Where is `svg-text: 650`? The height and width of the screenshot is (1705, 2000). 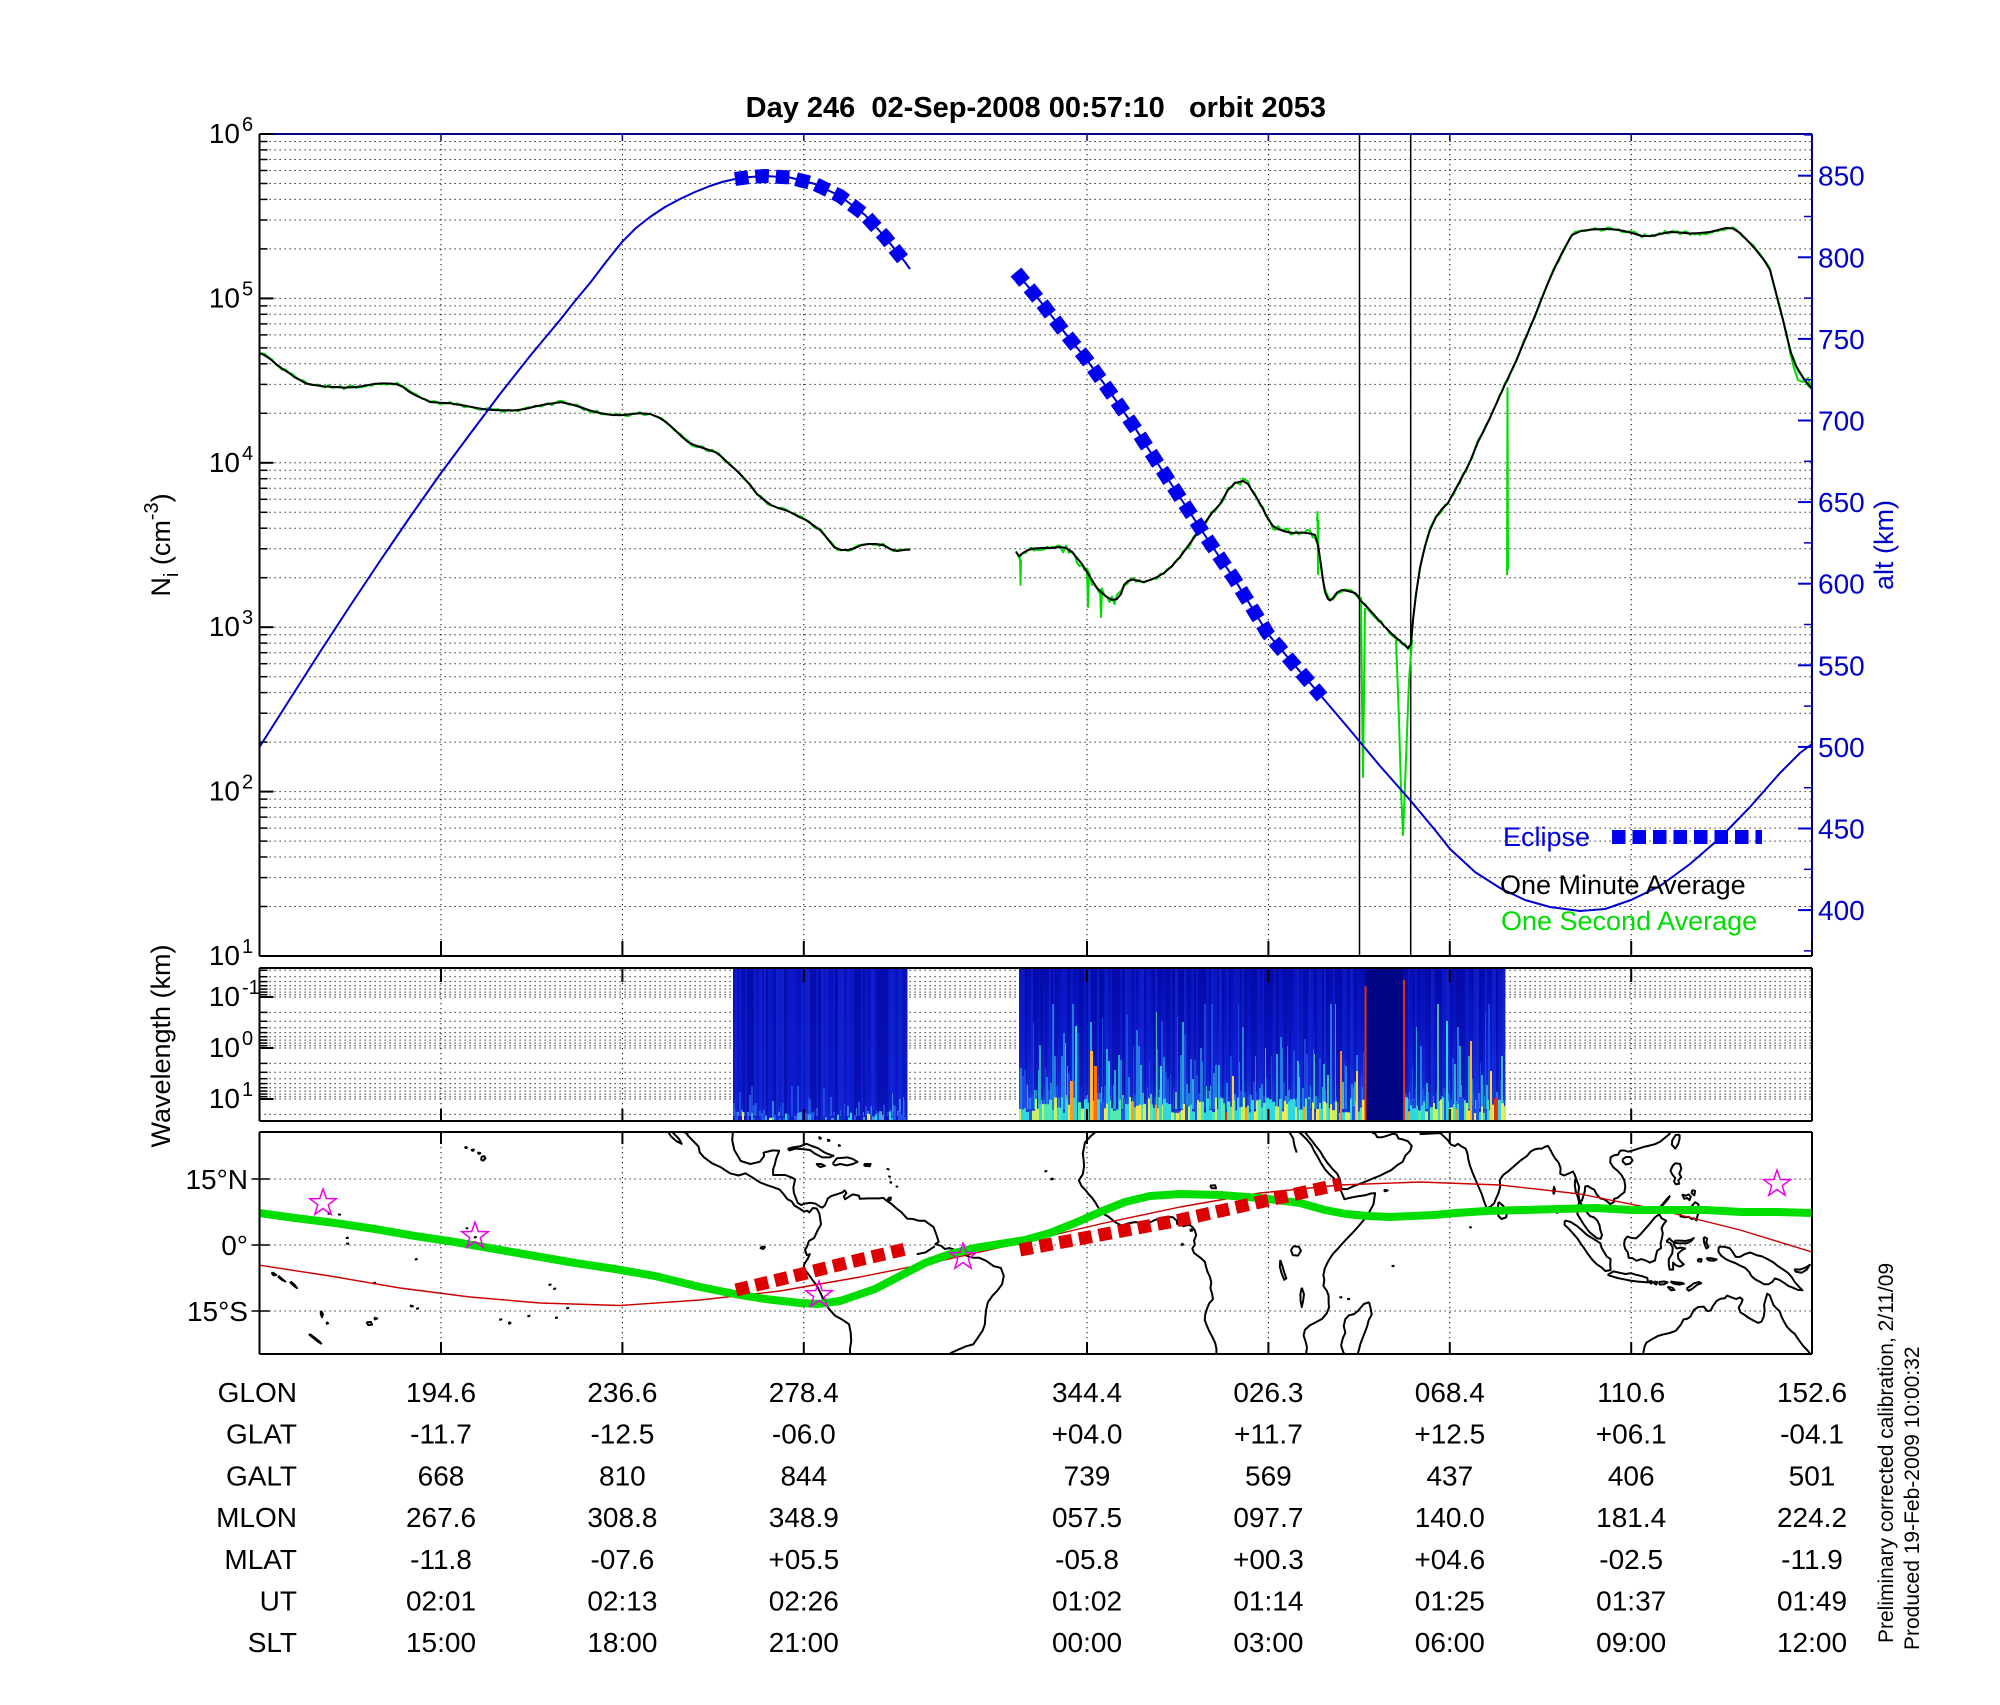
svg-text: 650 is located at coordinates (1841, 502).